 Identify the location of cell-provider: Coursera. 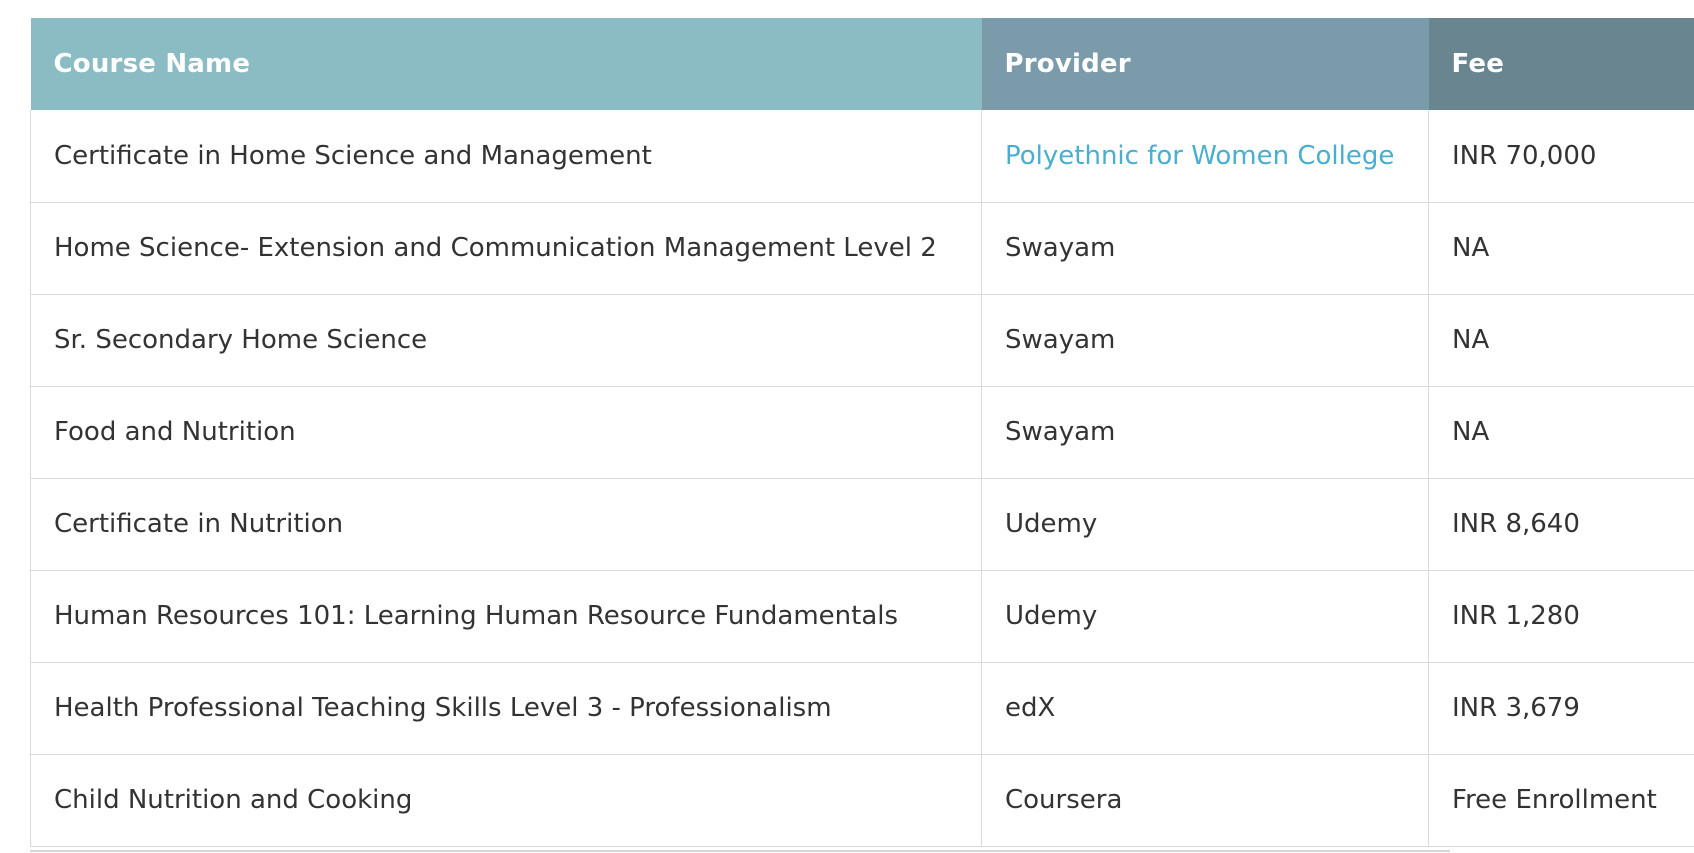
(1205, 800).